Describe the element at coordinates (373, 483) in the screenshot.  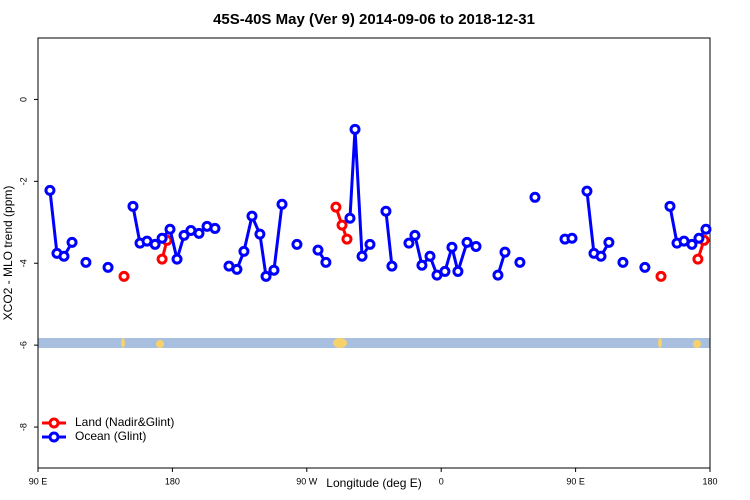
I see `x-axis-label: Longitude (deg E)` at that location.